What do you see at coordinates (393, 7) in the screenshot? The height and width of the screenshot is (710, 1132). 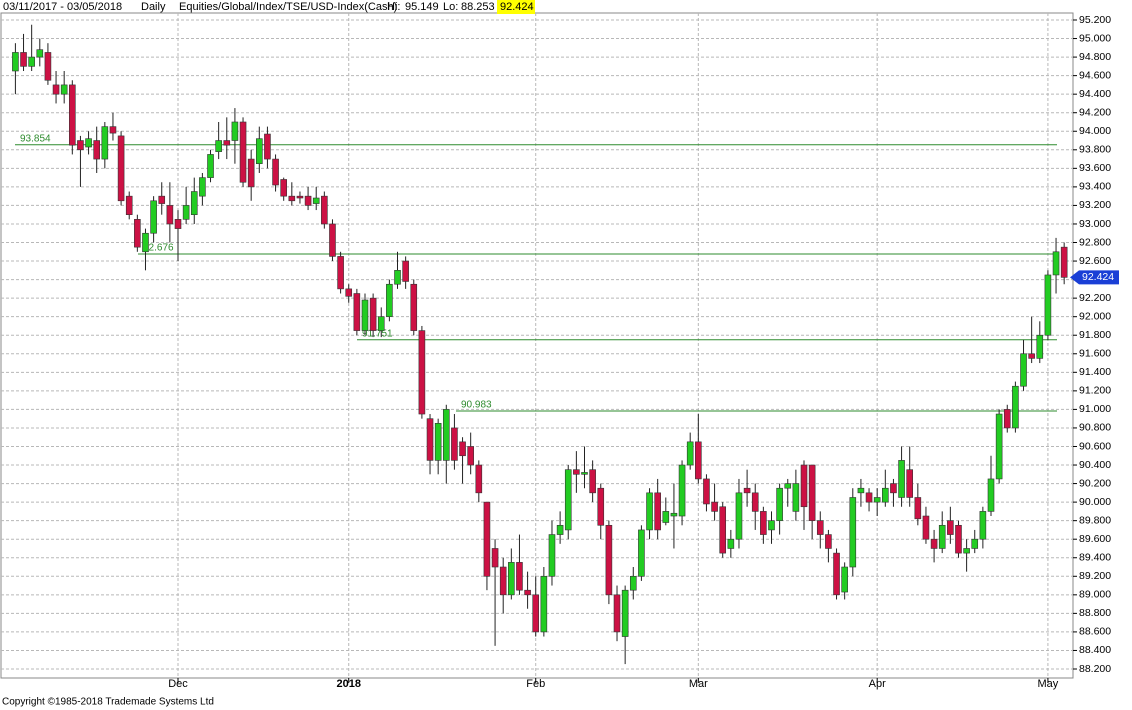 I see `header-hi-label: Hi:` at bounding box center [393, 7].